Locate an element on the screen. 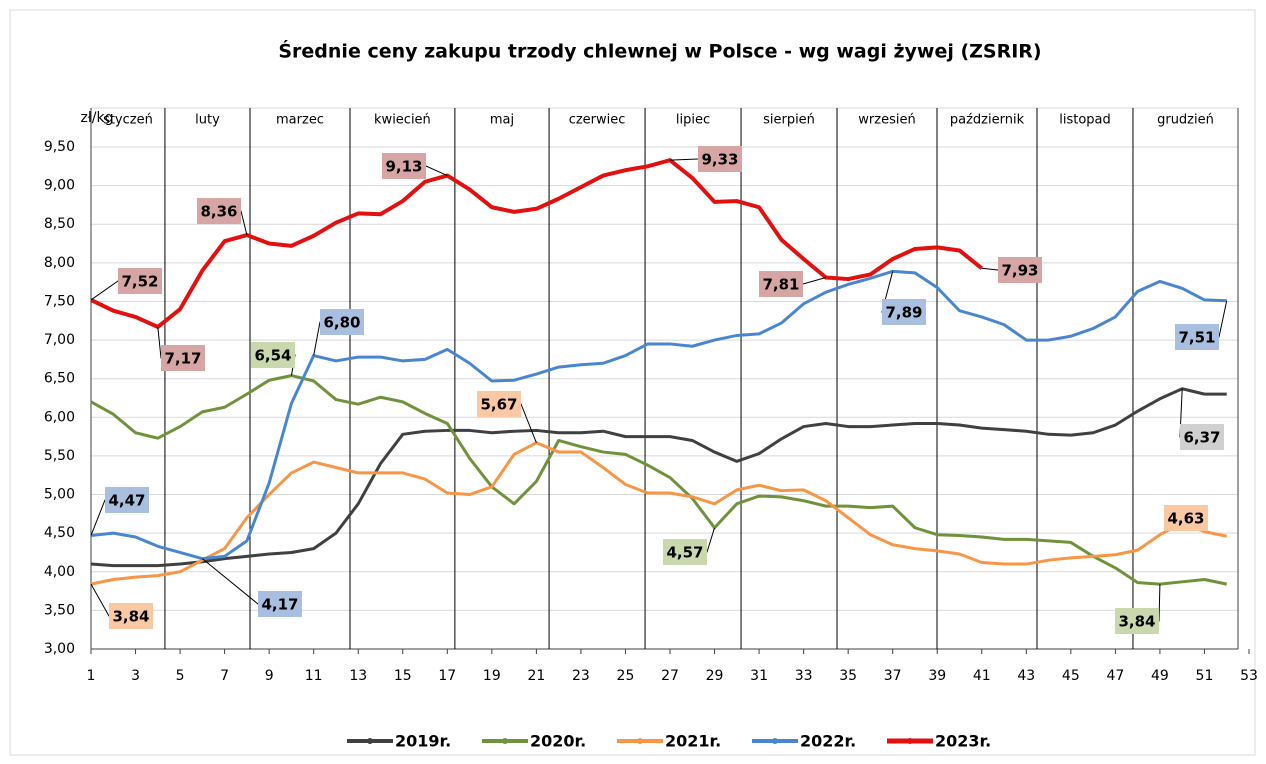 The image size is (1266, 764). data-label: 6,80 is located at coordinates (341, 323).